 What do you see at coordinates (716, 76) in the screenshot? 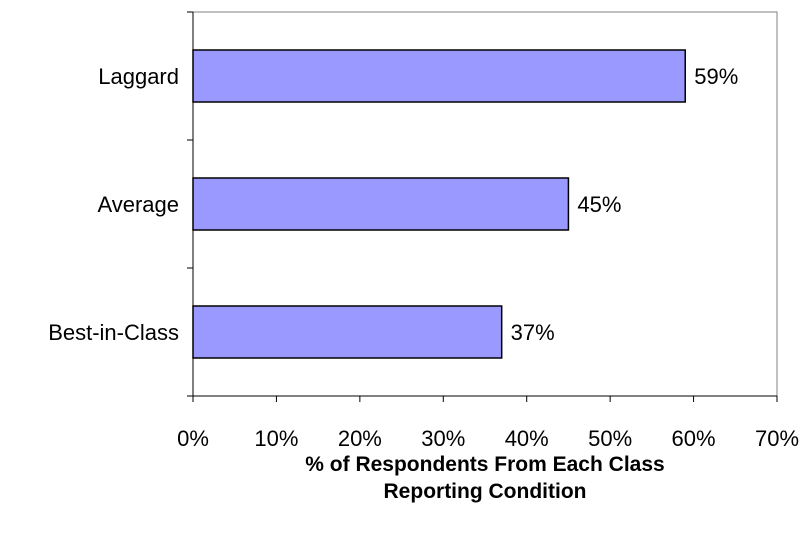
I see `data-label: 59%` at bounding box center [716, 76].